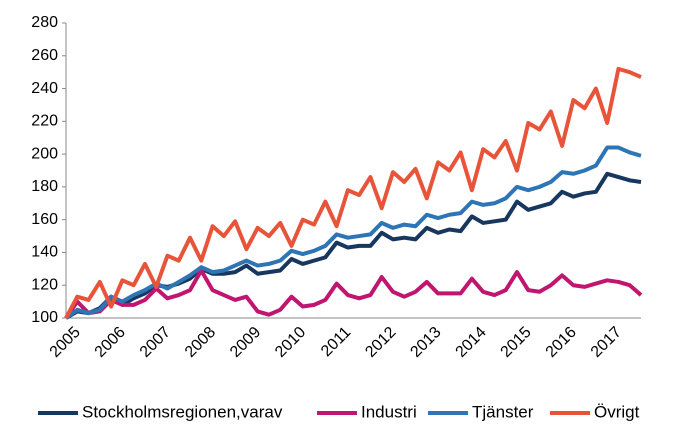  I want to click on x-tick-label: 2010, so click(290, 342).